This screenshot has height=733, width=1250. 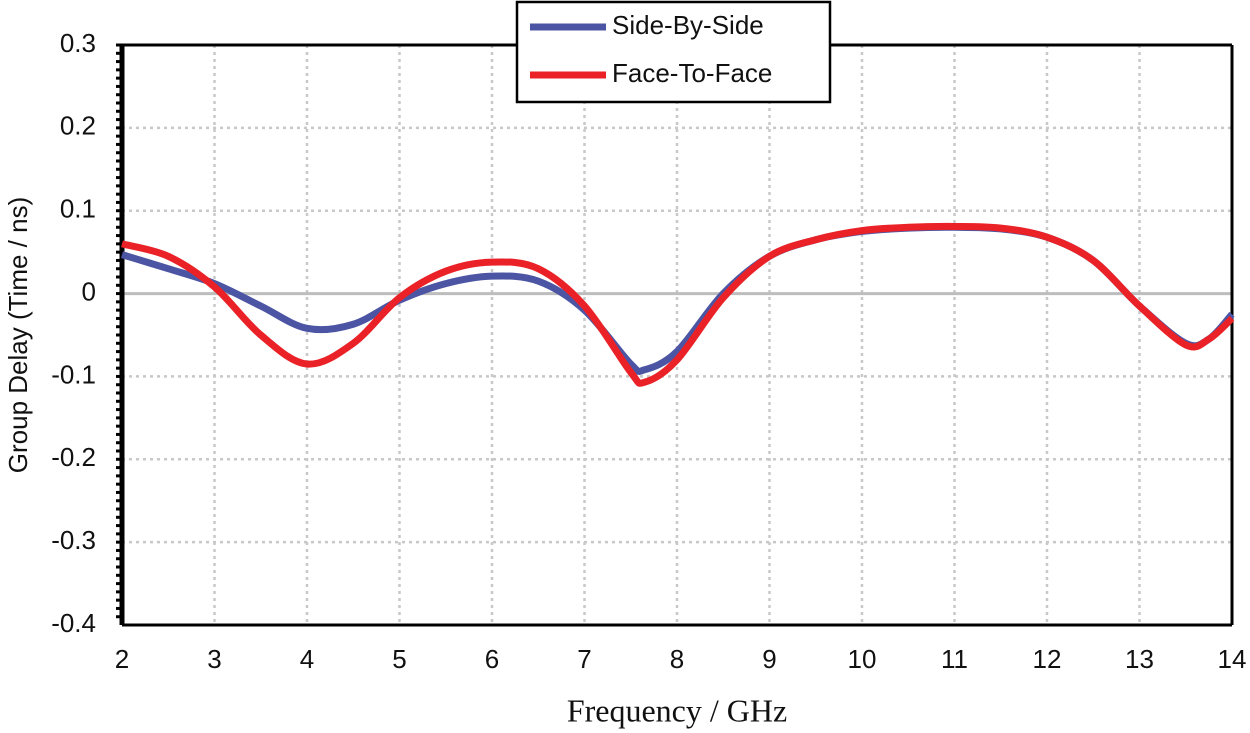 I want to click on legend-label: Face-To-Face, so click(x=692, y=73).